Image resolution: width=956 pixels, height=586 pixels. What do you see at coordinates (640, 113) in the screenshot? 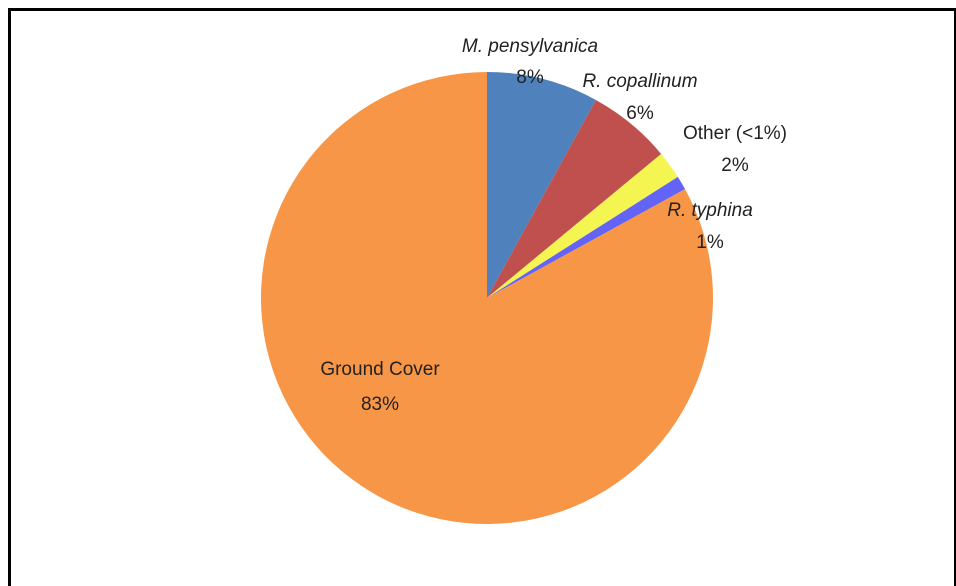
I see `slice-value-label: 6%` at bounding box center [640, 113].